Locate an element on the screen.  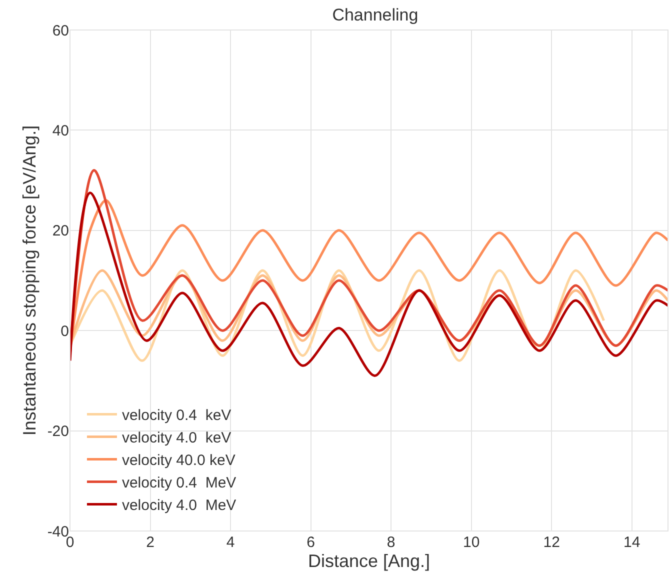
y-tick-label: 20 is located at coordinates (60, 231).